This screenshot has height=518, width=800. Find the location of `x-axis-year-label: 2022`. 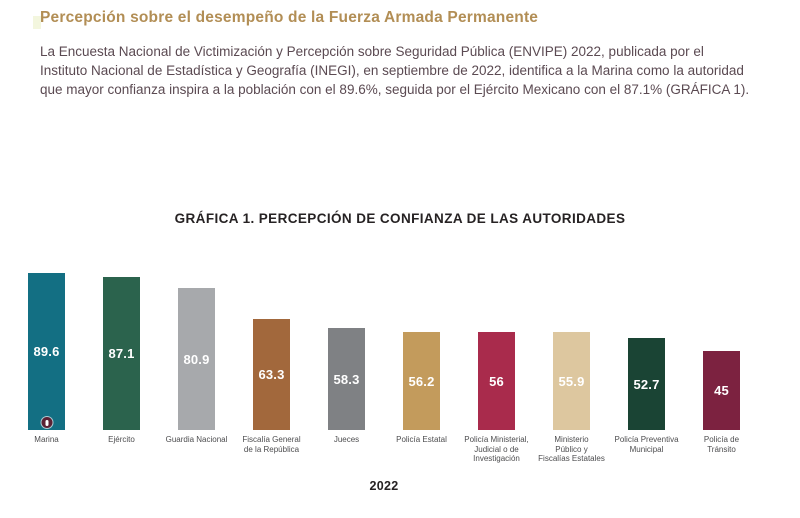

x-axis-year-label: 2022 is located at coordinates (384, 486).